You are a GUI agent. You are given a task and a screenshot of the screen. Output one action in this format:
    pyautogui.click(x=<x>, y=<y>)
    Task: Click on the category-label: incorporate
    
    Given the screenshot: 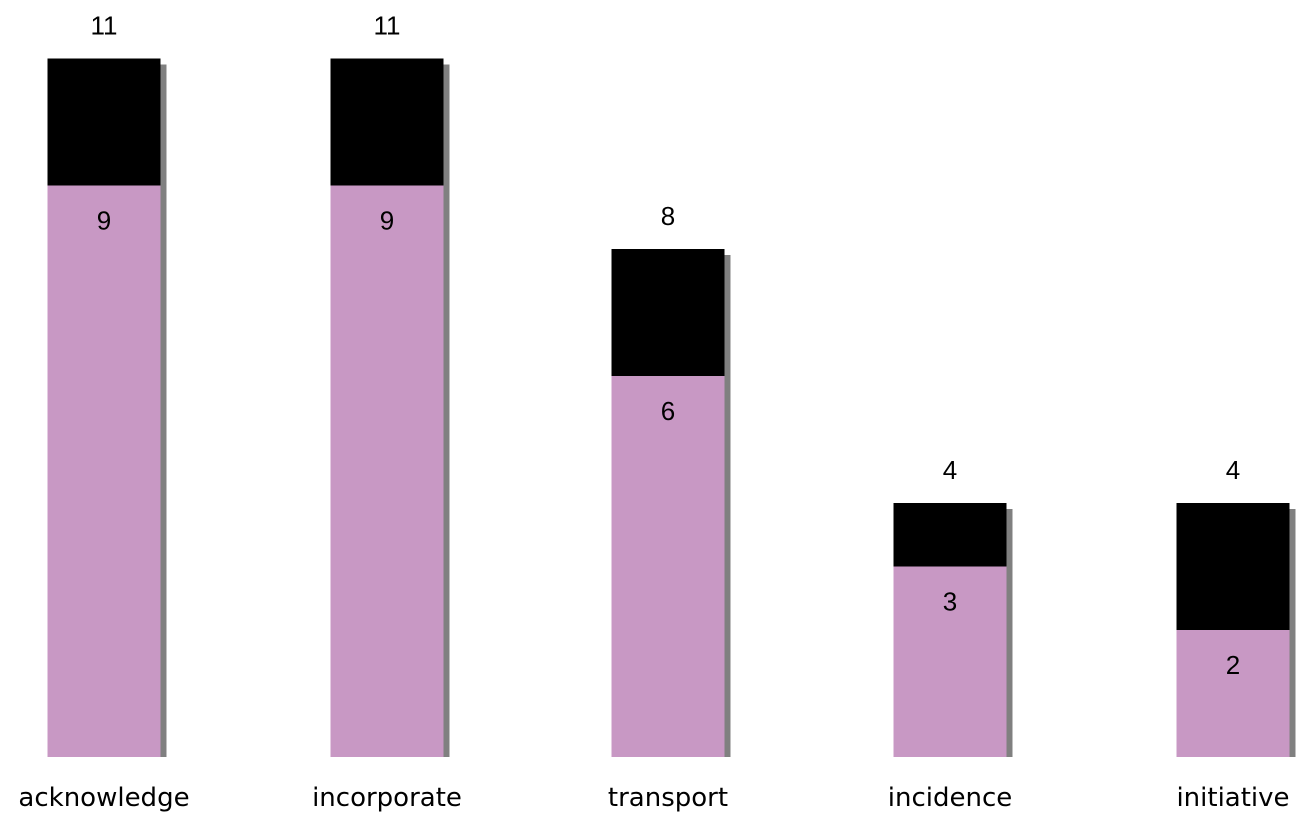 What is the action you would take?
    pyautogui.click(x=387, y=798)
    